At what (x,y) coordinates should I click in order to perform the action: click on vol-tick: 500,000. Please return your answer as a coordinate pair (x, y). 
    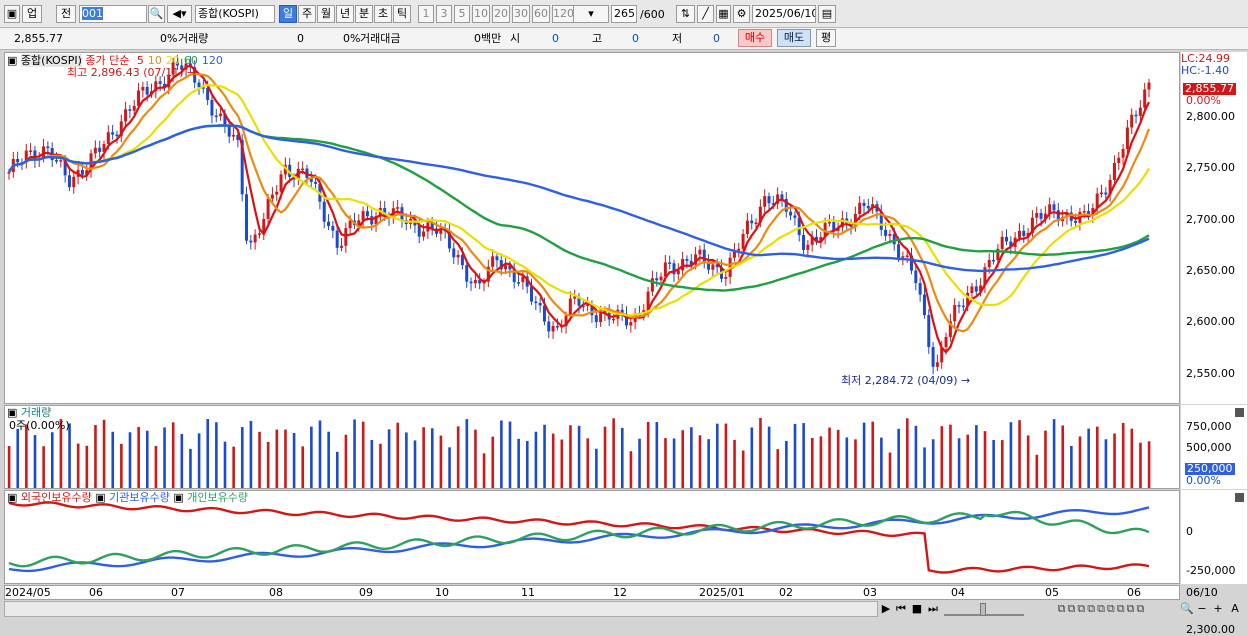
    Looking at the image, I should click on (1209, 447).